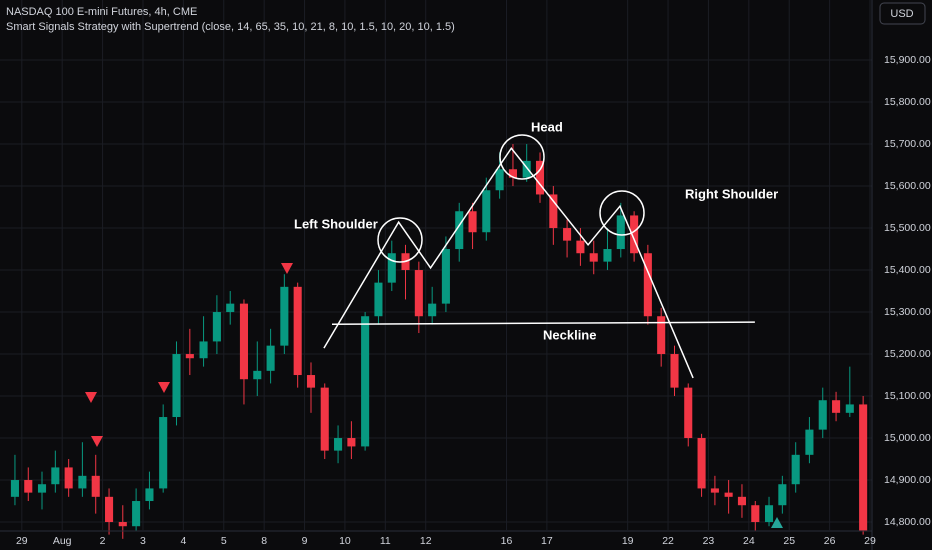  I want to click on x-tick-label: 16, so click(507, 541).